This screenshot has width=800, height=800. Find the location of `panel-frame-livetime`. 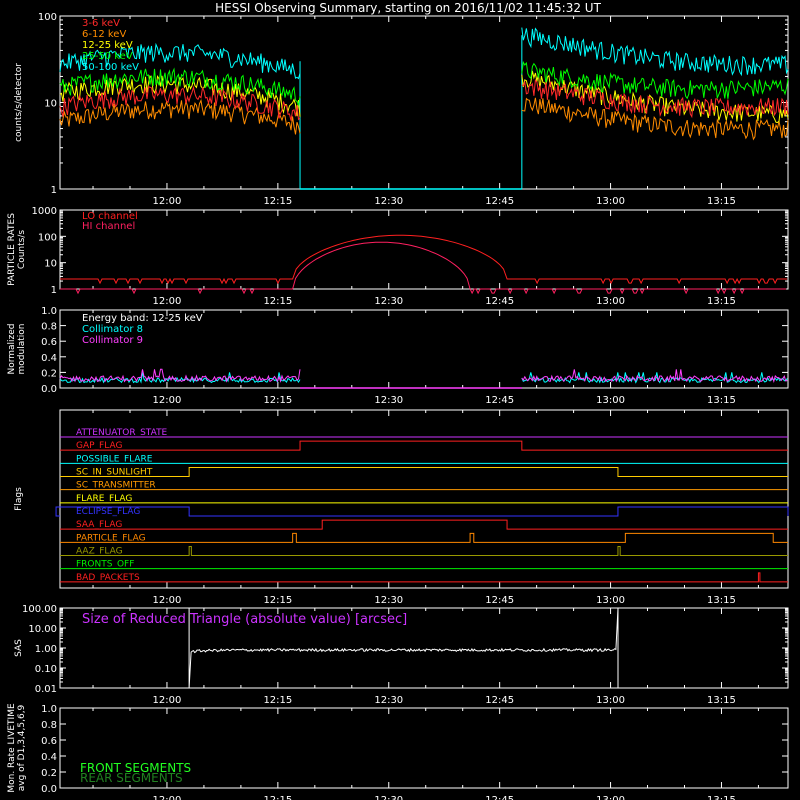

panel-frame-livetime is located at coordinates (424, 748).